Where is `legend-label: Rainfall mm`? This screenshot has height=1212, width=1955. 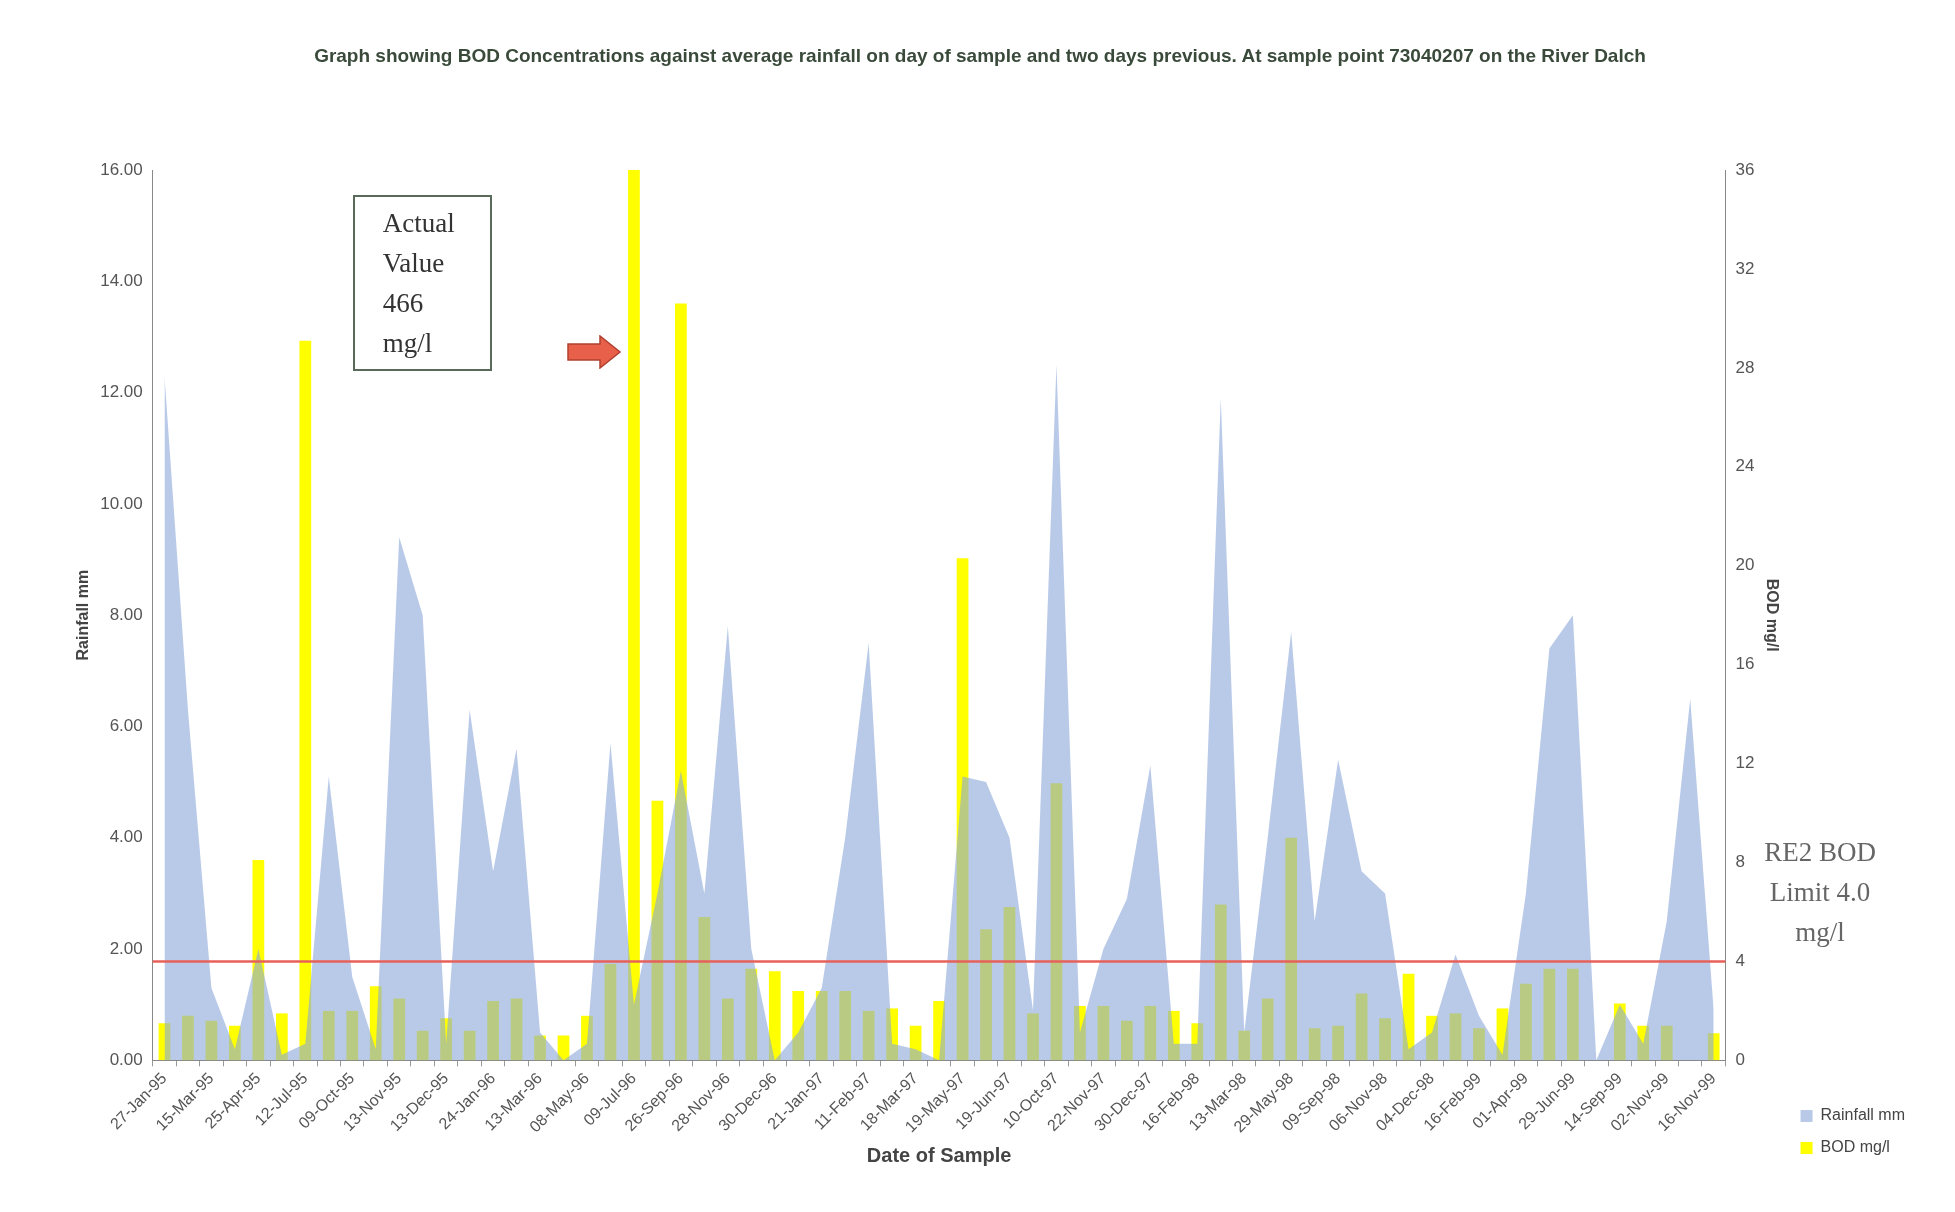
legend-label: Rainfall mm is located at coordinates (1863, 1115).